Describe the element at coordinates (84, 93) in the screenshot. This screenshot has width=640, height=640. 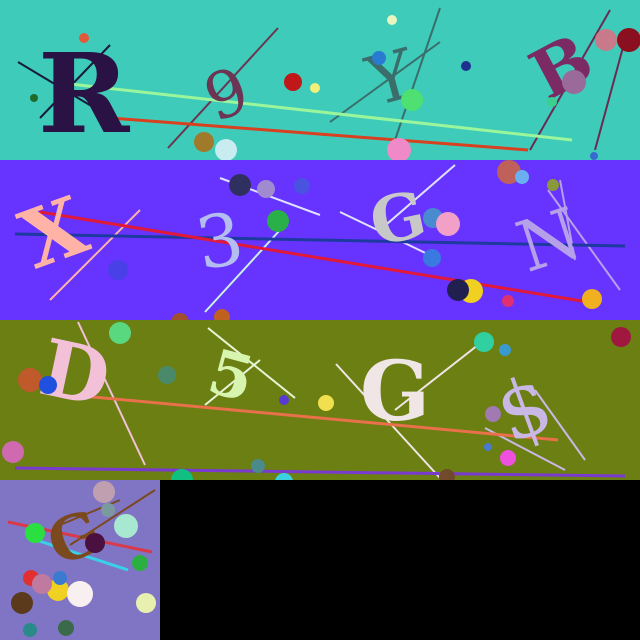
I see `captcha-char: R` at that location.